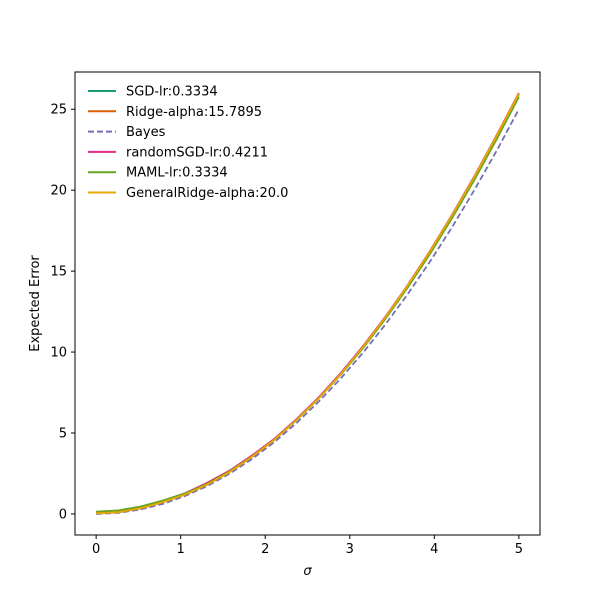 Image resolution: width=600 pixels, height=600 pixels. What do you see at coordinates (181, 549) in the screenshot?
I see `x-tick-label: 1` at bounding box center [181, 549].